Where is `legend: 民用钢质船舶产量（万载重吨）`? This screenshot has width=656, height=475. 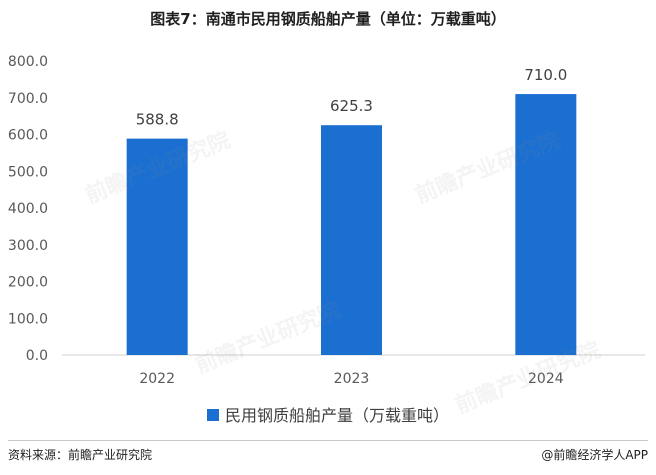
legend: 民用钢质船舶产量（万载重吨） is located at coordinates (328, 414).